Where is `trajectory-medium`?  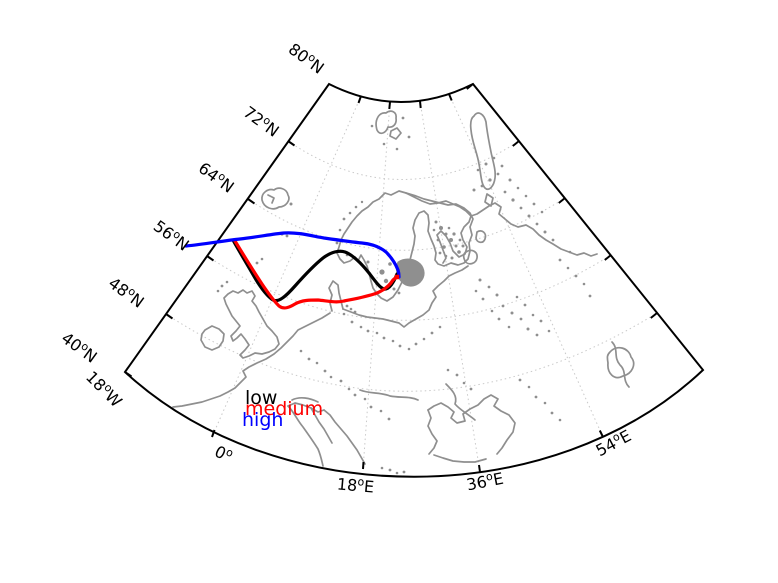
trajectory-medium is located at coordinates (316, 274).